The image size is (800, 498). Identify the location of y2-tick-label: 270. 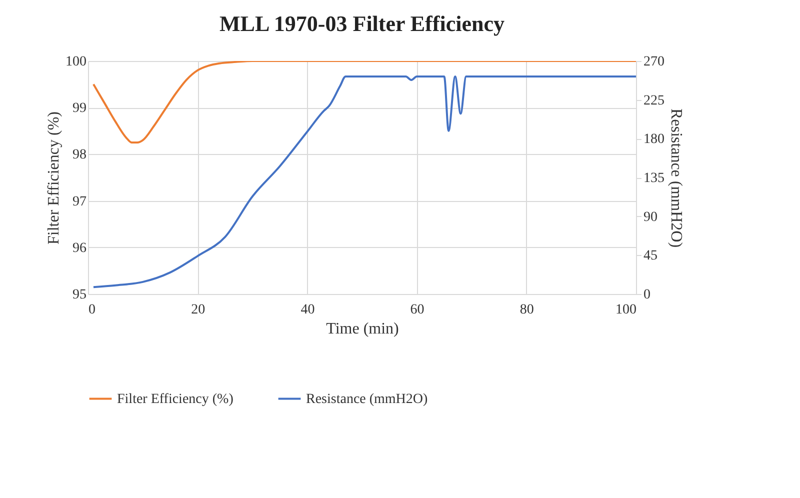
(654, 62).